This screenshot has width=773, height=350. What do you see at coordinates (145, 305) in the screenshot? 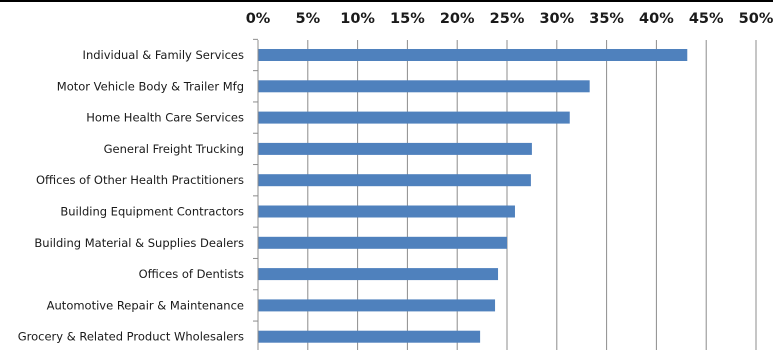
I see `category-label: Automotive Repair & Maintenance` at bounding box center [145, 305].